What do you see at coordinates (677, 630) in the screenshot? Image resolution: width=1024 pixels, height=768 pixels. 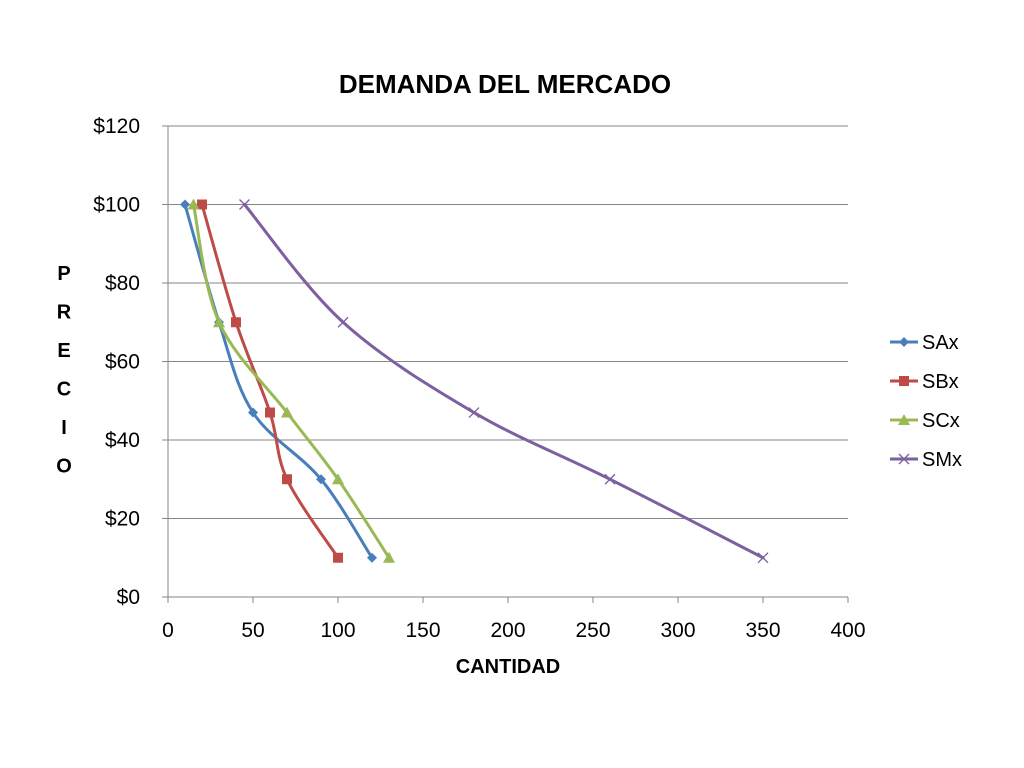 I see `x-tick-label: 300` at bounding box center [677, 630].